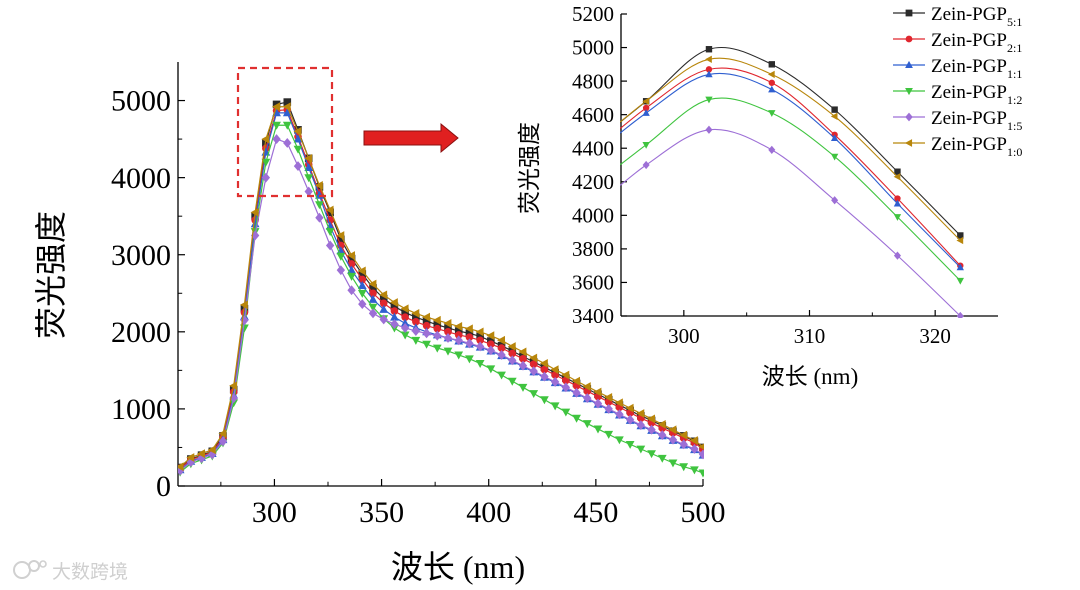 The height and width of the screenshot is (590, 1080). What do you see at coordinates (1014, 100) in the screenshot?
I see `legend-subscript: 1:2` at bounding box center [1014, 100].